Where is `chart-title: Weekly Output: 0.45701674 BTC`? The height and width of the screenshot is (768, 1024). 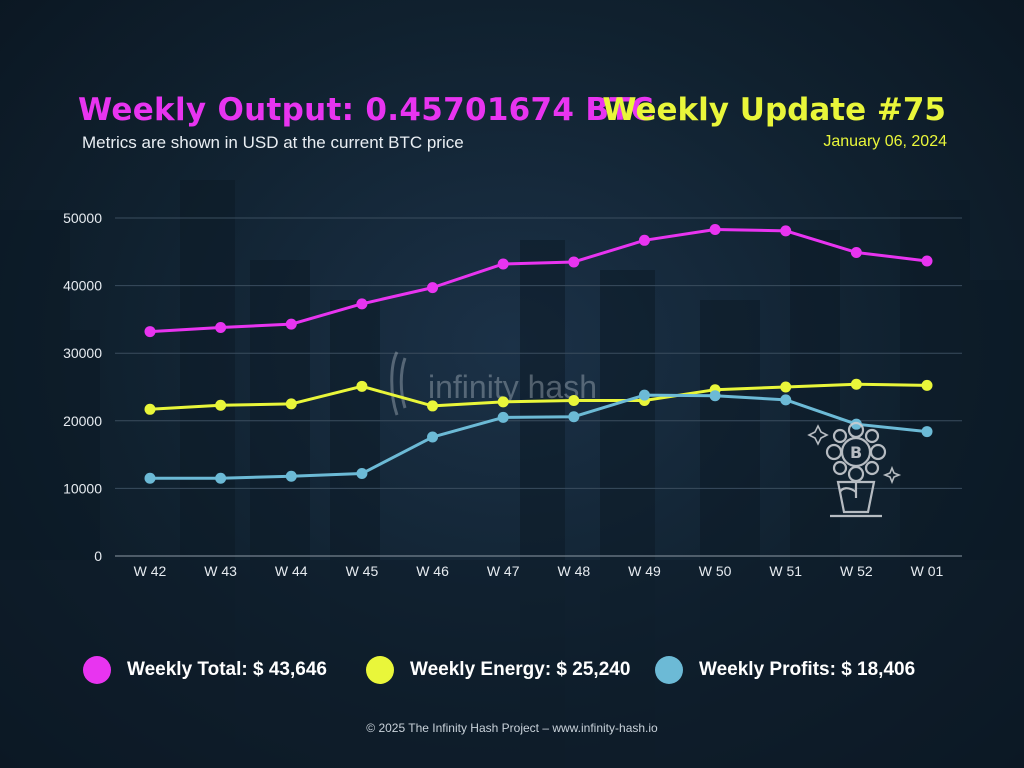
chart-title: Weekly Output: 0.45701674 BTC is located at coordinates (366, 110).